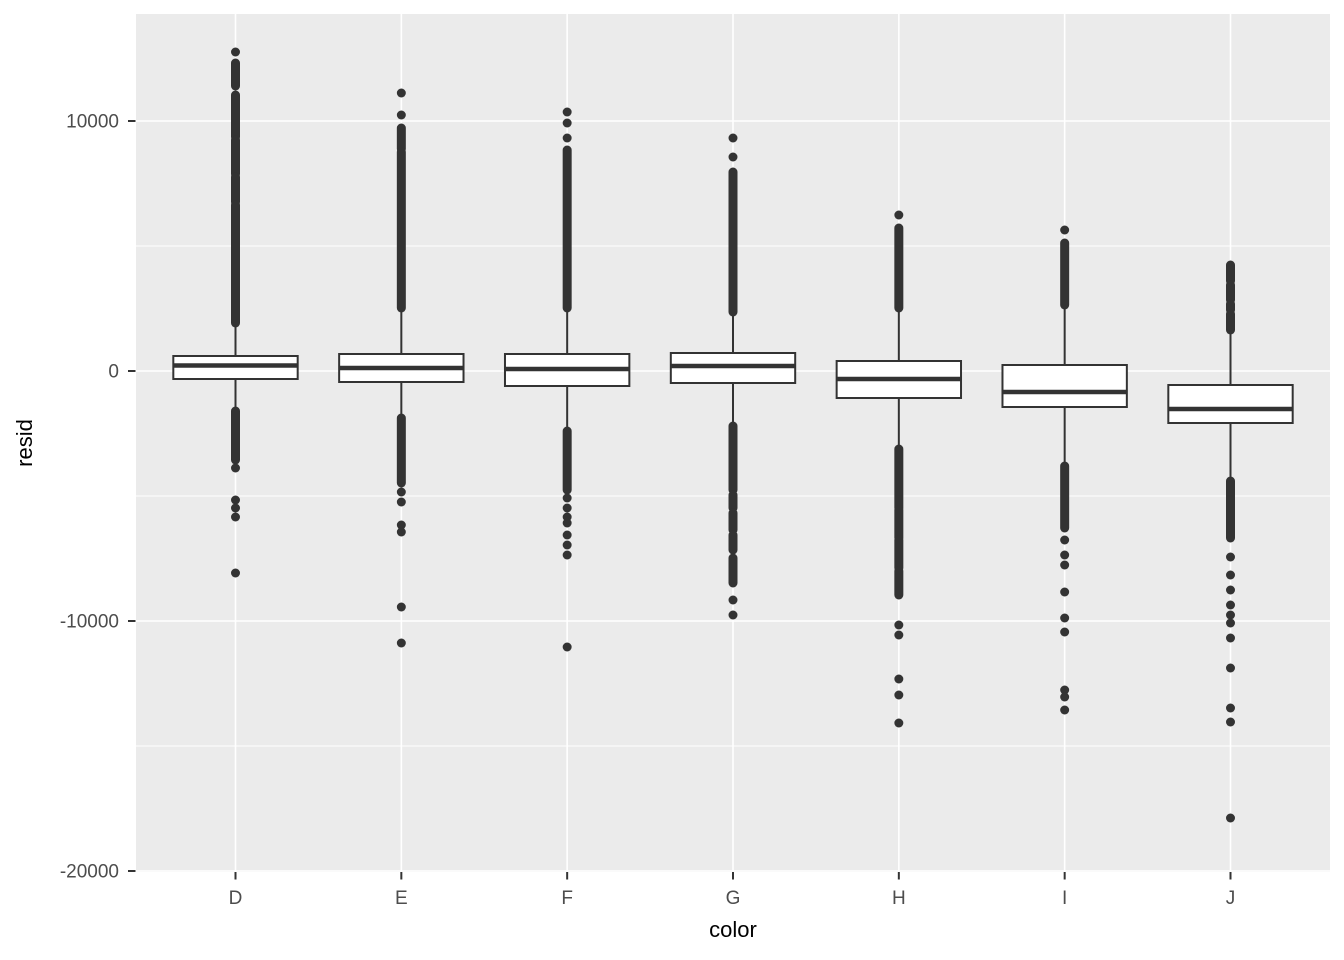  What do you see at coordinates (899, 898) in the screenshot?
I see `x-tick-label: H` at bounding box center [899, 898].